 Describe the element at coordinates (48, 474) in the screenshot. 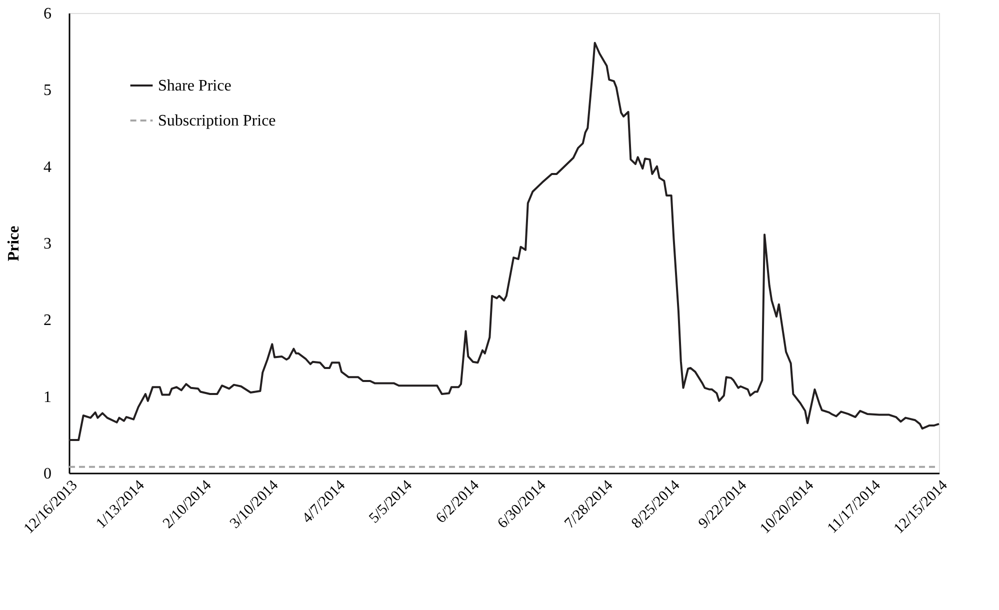

I see `y-tick-label: 0` at that location.